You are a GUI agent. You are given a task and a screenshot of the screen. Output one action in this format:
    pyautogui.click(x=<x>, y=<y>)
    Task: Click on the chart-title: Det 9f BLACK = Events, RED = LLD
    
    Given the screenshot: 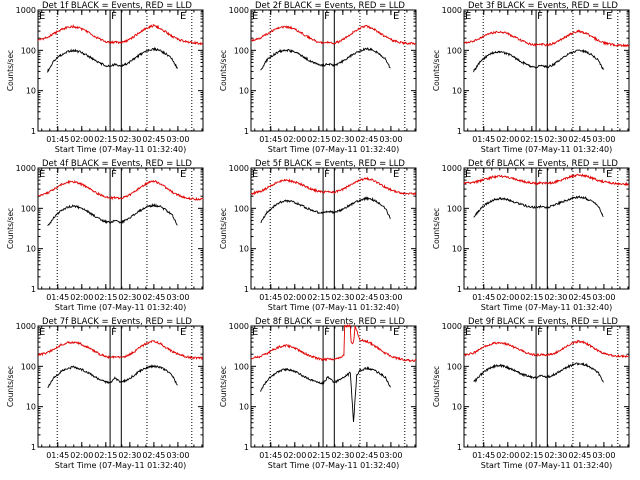 What is the action you would take?
    pyautogui.click(x=543, y=322)
    